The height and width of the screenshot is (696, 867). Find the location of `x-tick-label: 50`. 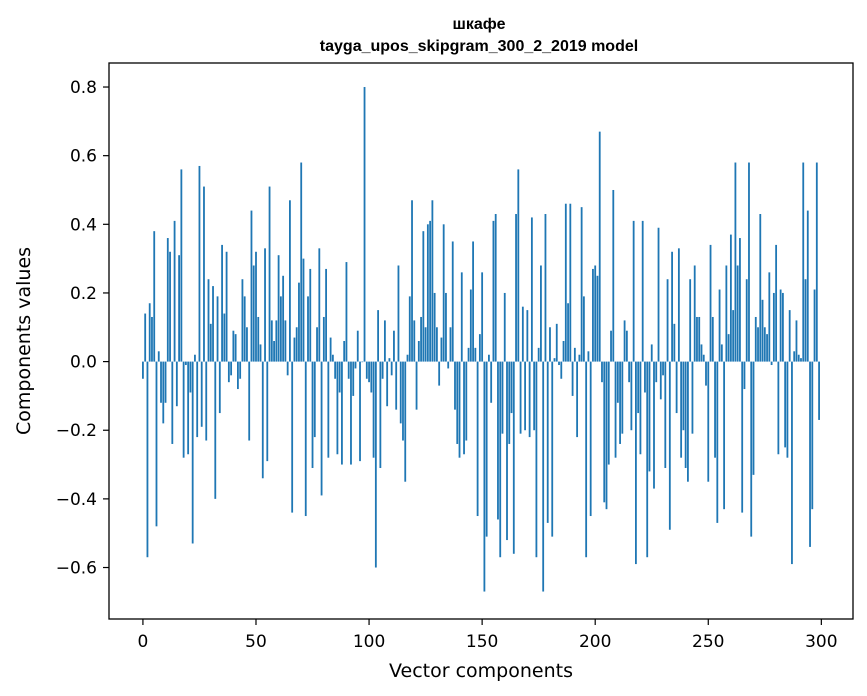

x-tick-label: 50 is located at coordinates (256, 642).